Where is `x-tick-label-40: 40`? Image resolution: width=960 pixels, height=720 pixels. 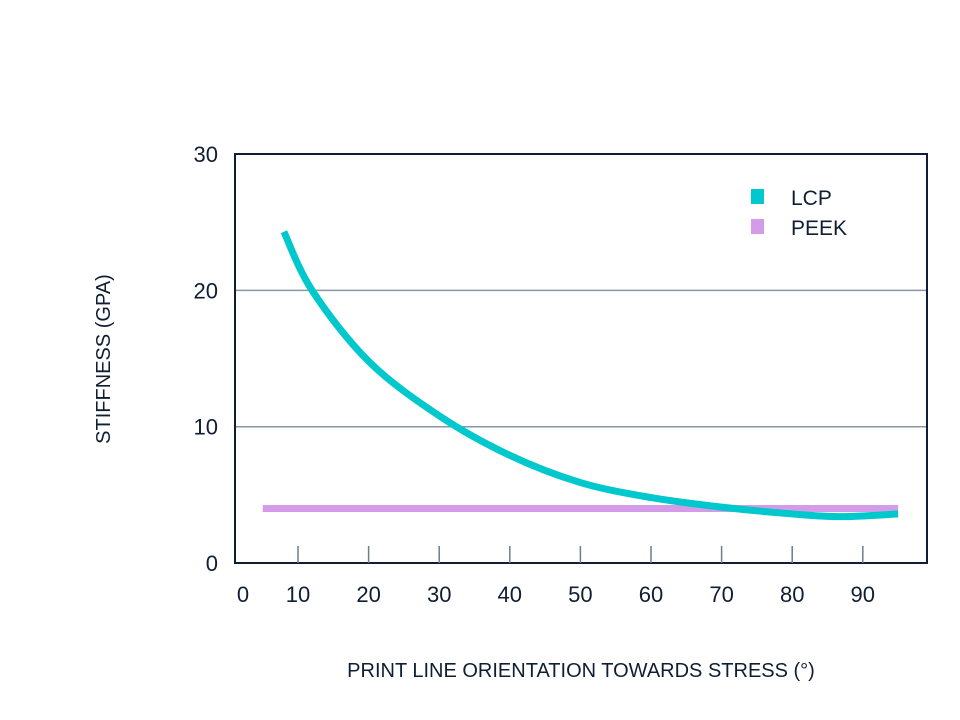
x-tick-label-40: 40 is located at coordinates (510, 594).